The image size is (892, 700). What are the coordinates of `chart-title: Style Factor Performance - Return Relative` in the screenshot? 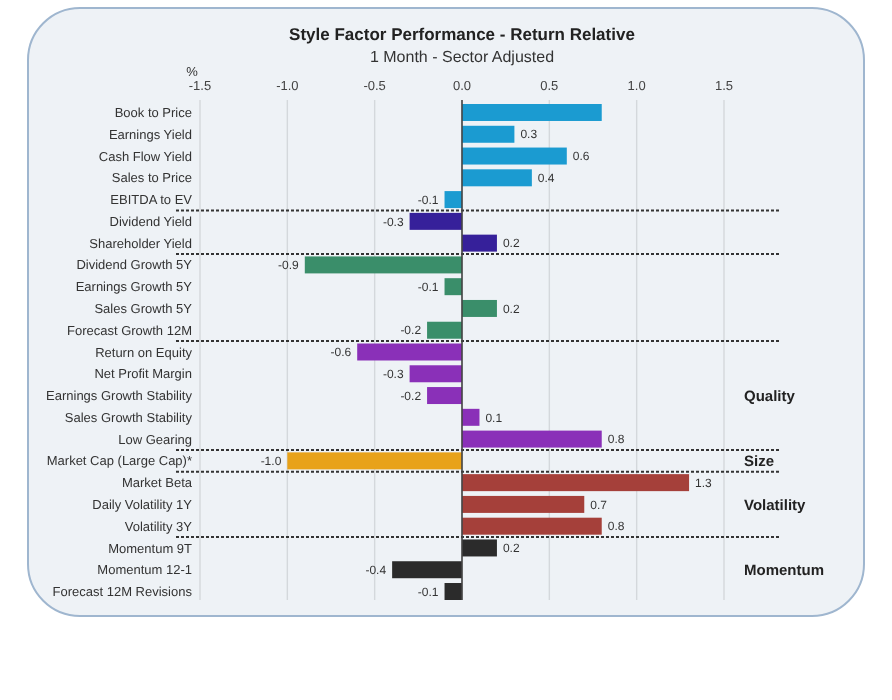 It's located at (462, 34).